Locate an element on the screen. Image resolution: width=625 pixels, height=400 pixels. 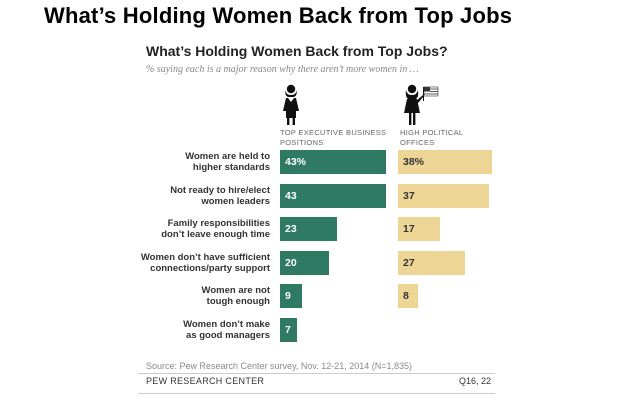
political-bar-tough is located at coordinates (408, 296).